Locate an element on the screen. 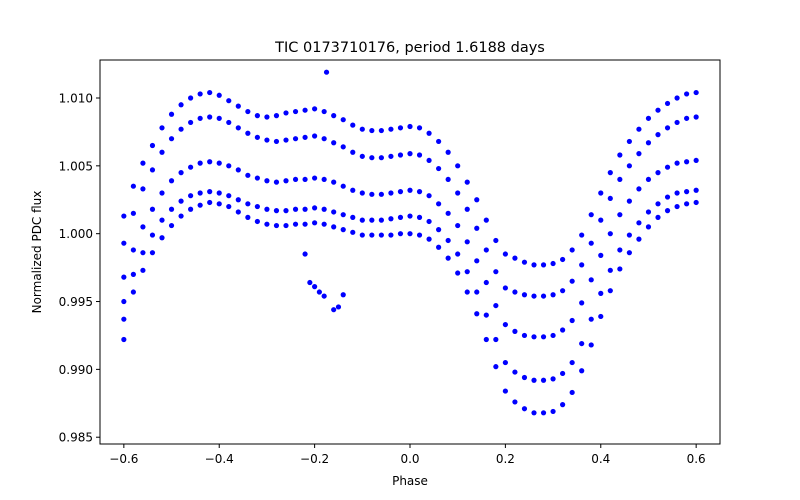 Image resolution: width=800 pixels, height=500 pixels. y-tick-label: 0.995 is located at coordinates (76, 302).